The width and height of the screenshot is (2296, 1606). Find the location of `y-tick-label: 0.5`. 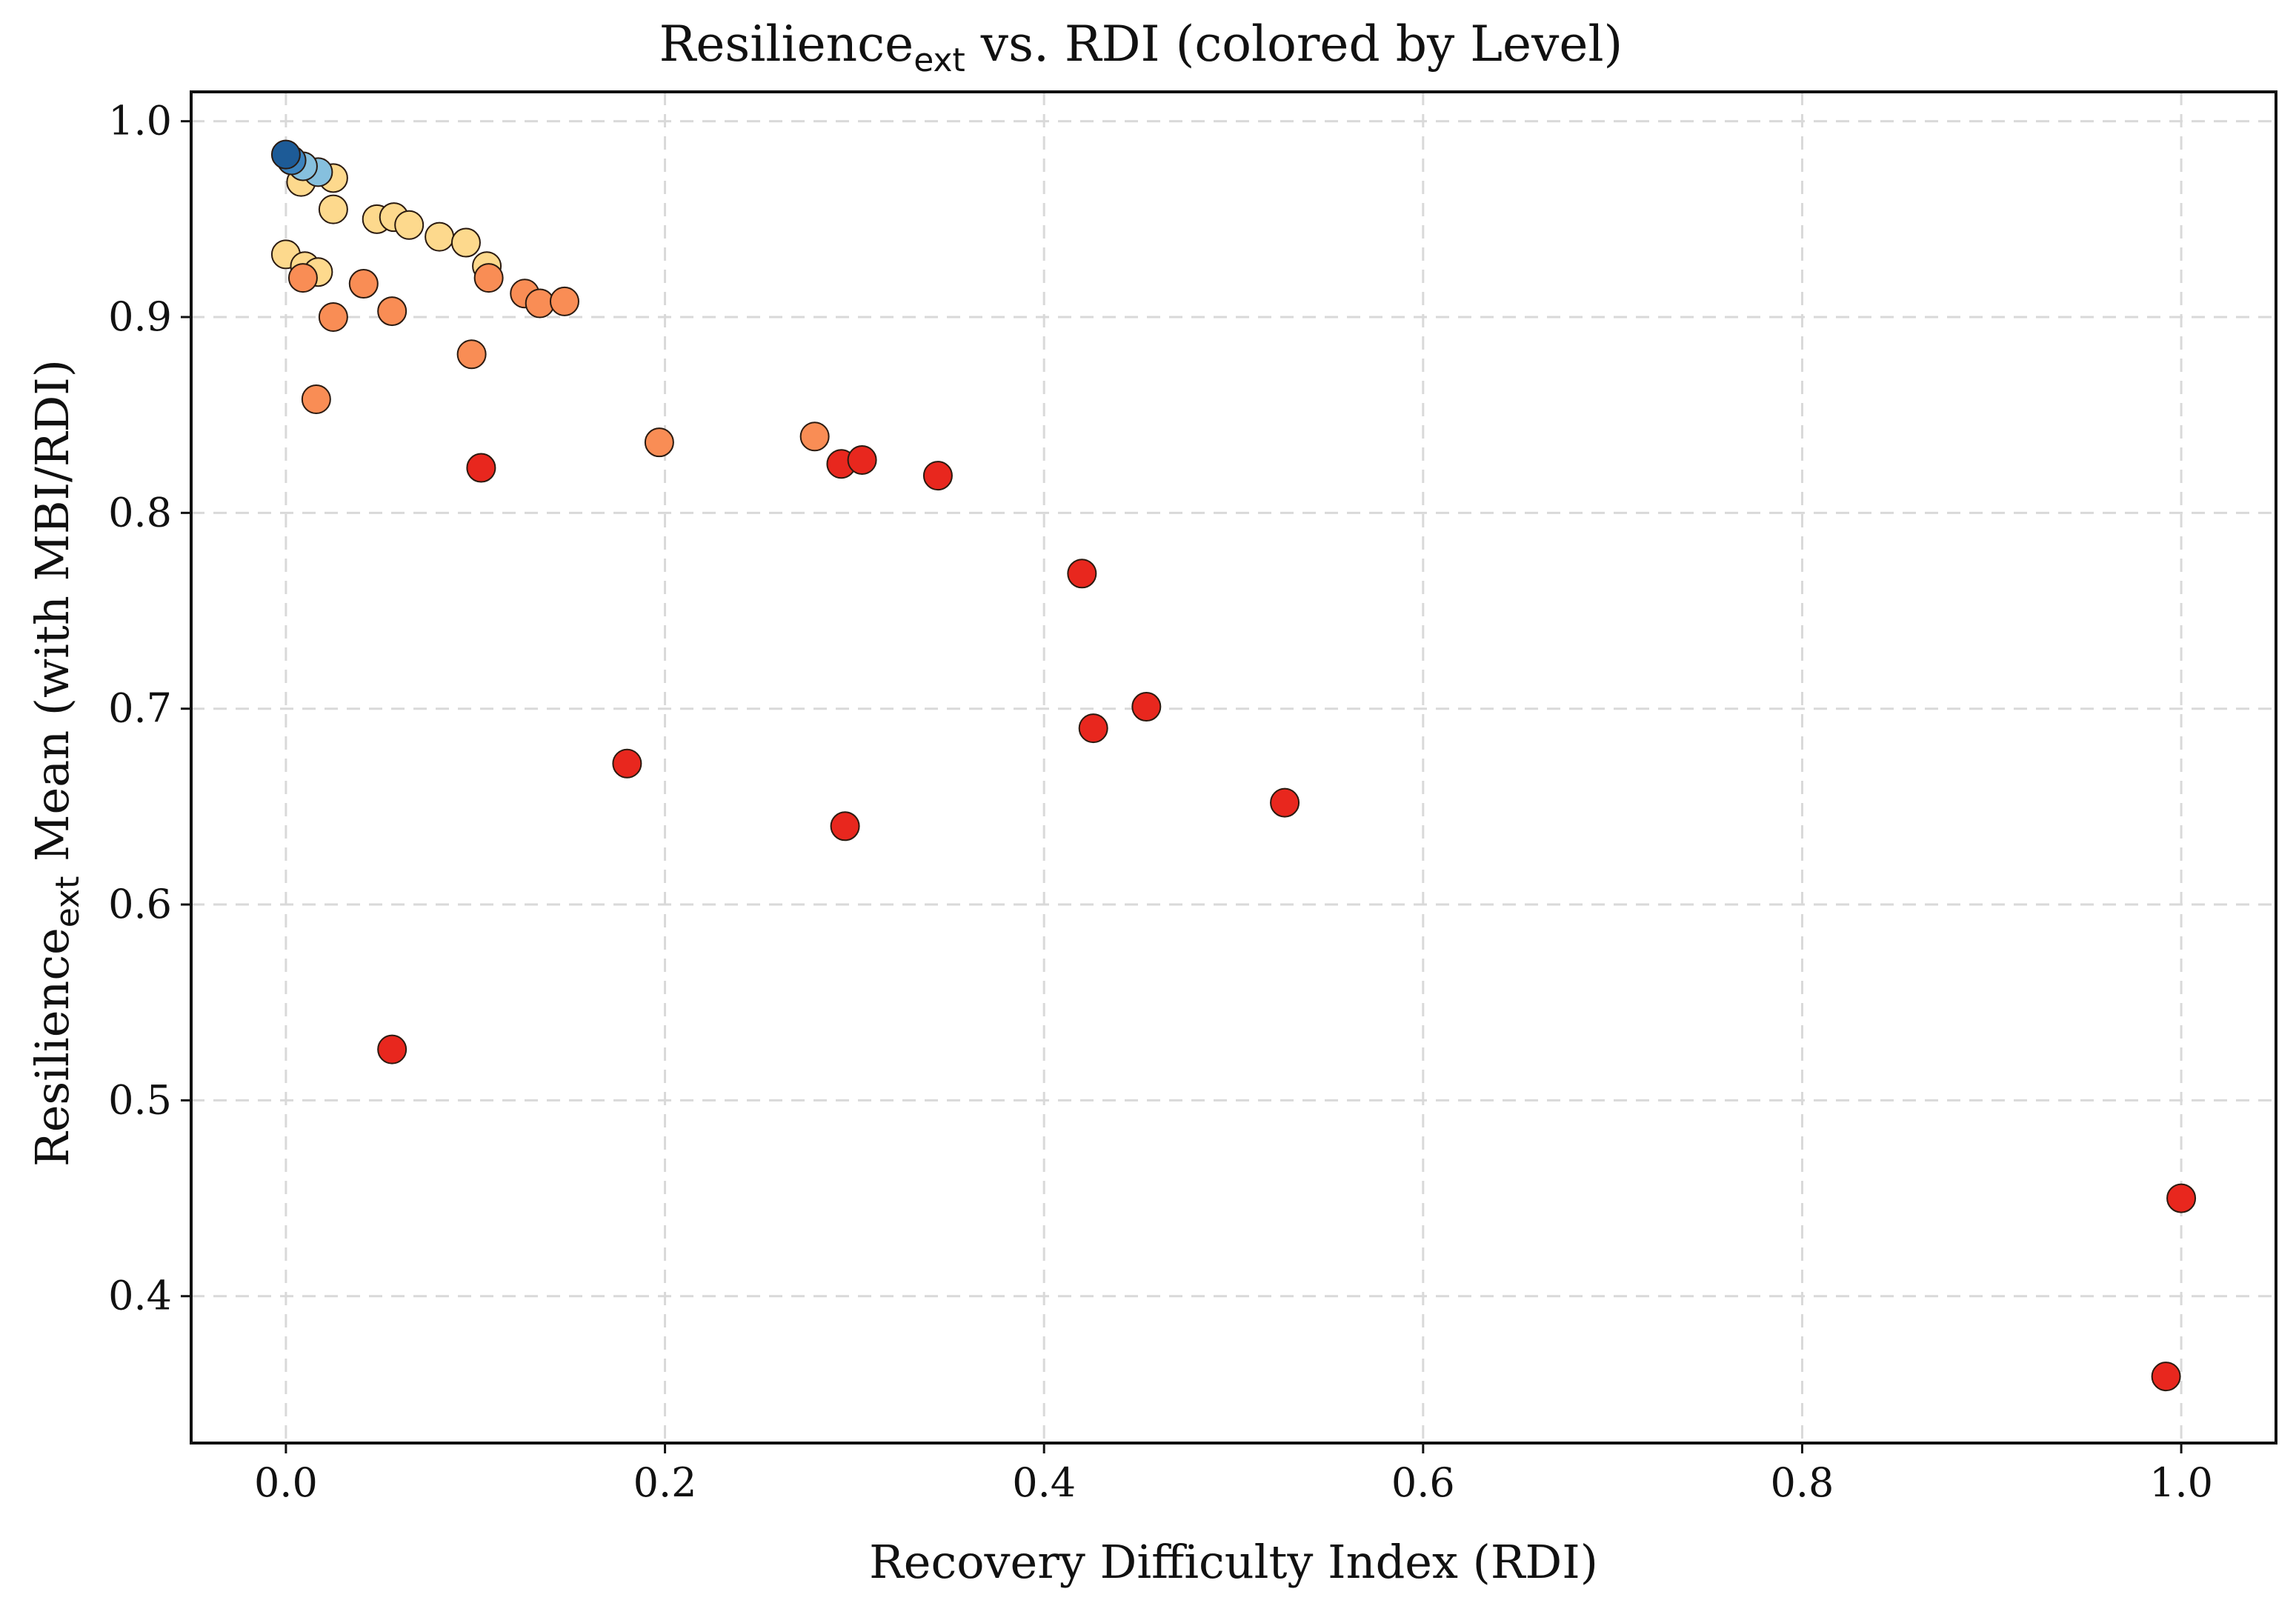

y-tick-label: 0.5 is located at coordinates (140, 1100).